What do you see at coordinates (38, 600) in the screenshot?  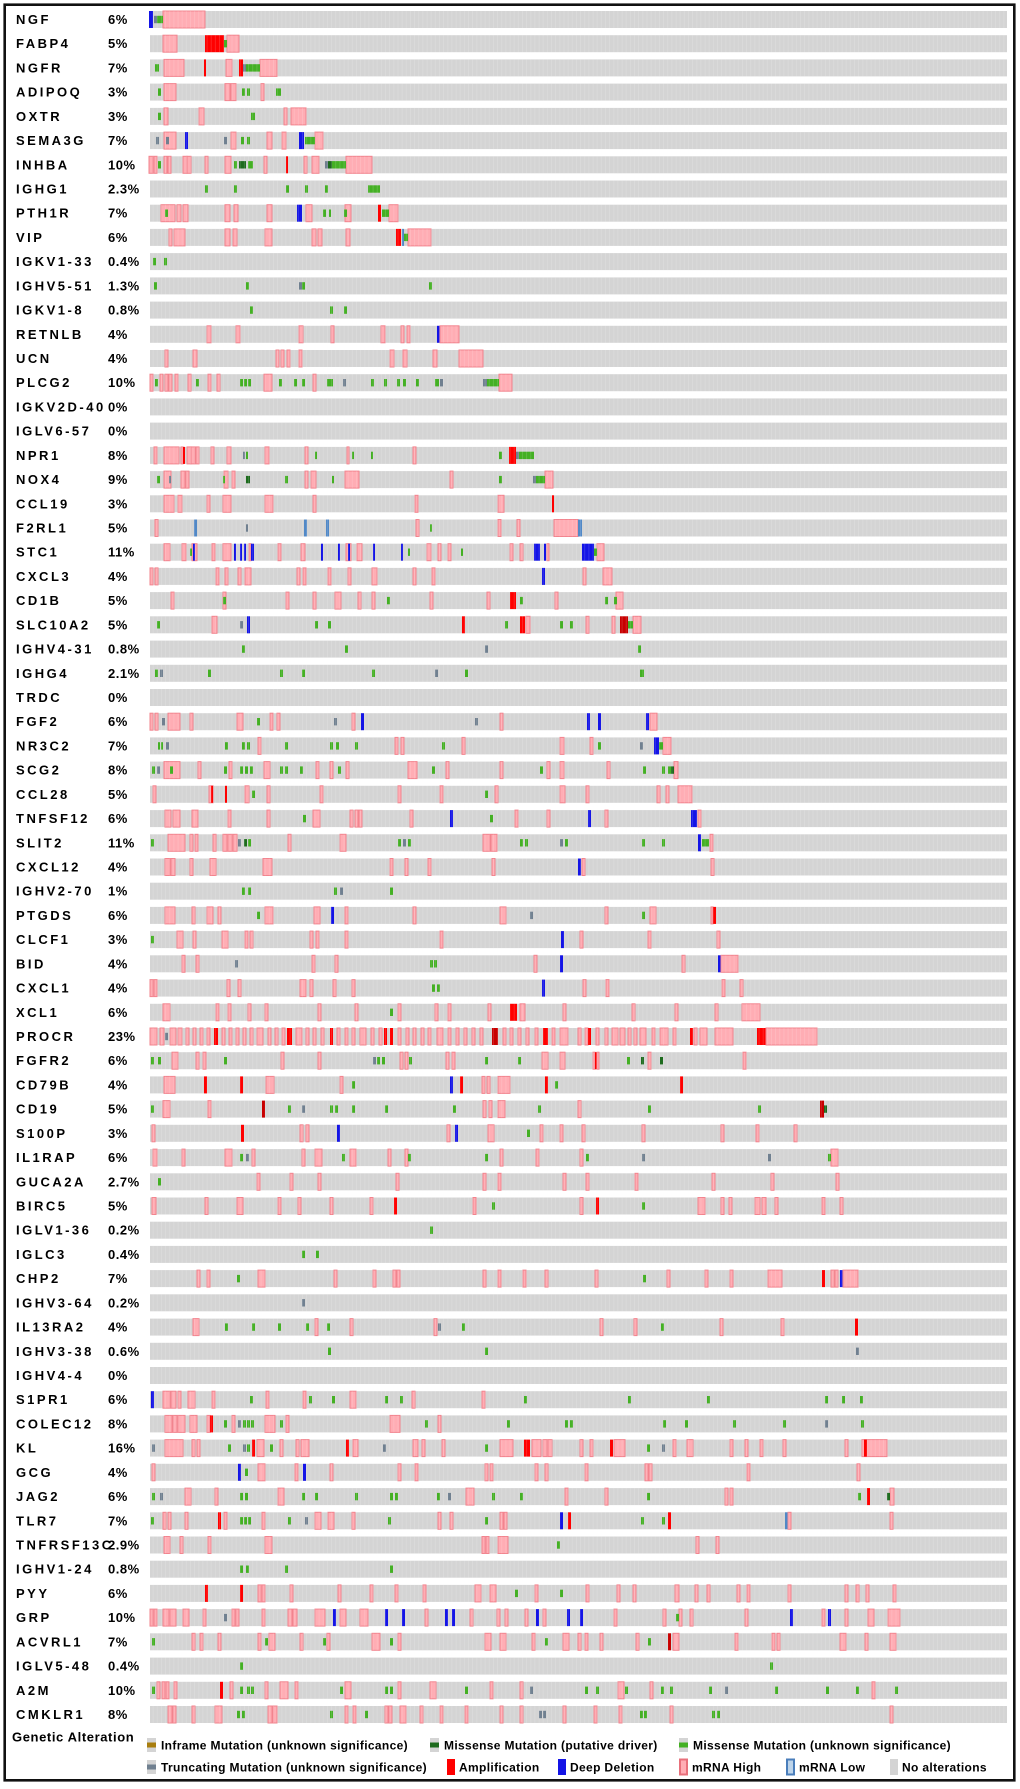 I see `svg-text: CD1B` at bounding box center [38, 600].